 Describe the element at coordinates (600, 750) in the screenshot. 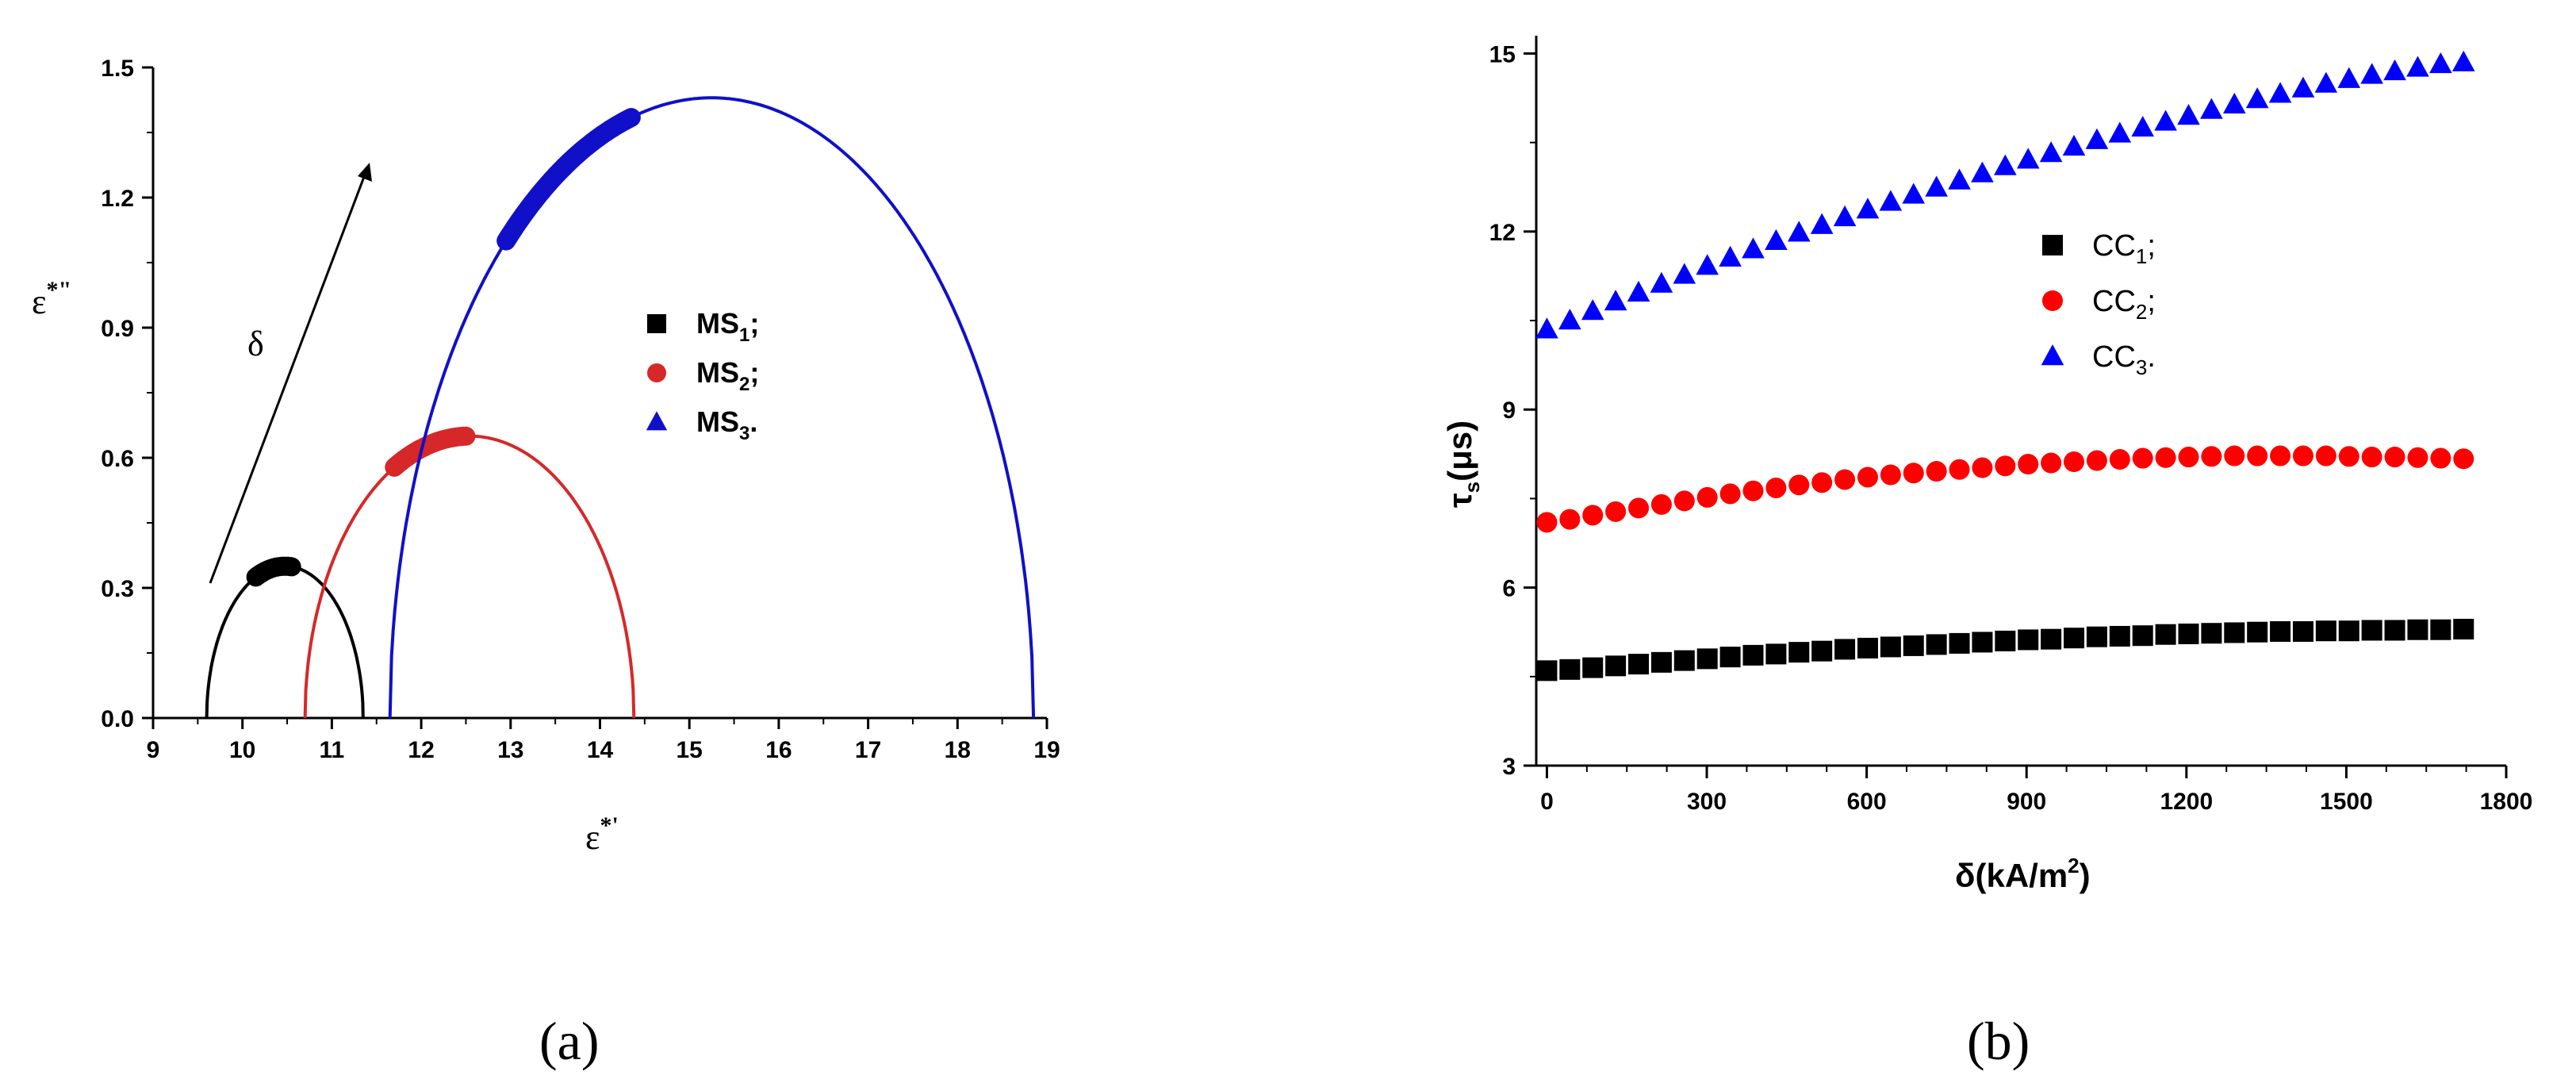

I see `panel-a-x-tick-label: 14` at that location.